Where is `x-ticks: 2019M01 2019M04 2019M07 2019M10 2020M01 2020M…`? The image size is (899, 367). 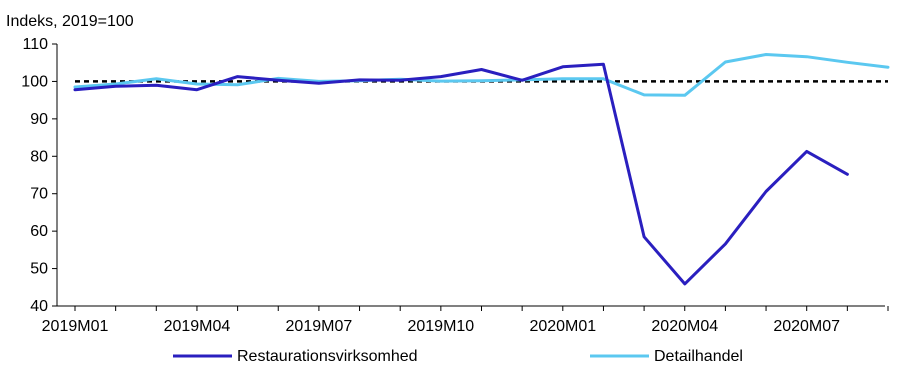 x-ticks: 2019M01 2019M04 2019M07 2019M10 2020M01 2020M… is located at coordinates (465, 320).